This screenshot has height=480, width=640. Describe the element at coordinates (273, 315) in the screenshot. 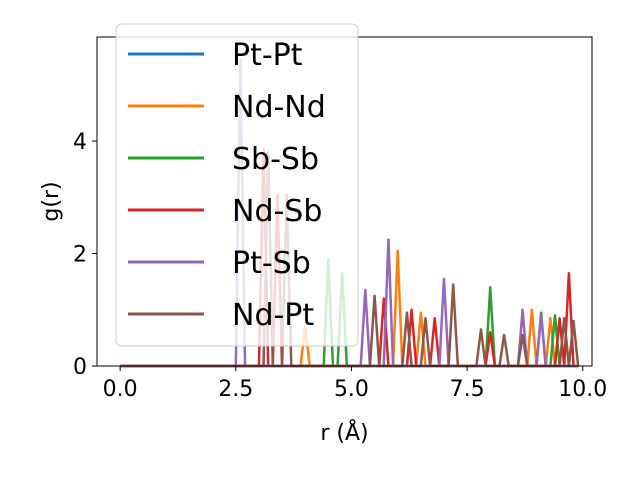

I see `legend-label: Nd-Pt` at that location.